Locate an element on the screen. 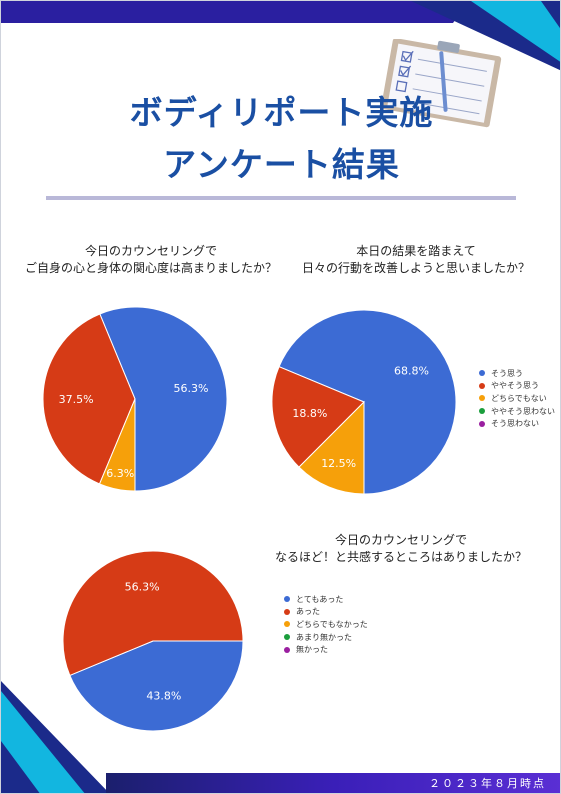 This screenshot has width=561, height=794. legend-label: どちらでもない is located at coordinates (519, 398).